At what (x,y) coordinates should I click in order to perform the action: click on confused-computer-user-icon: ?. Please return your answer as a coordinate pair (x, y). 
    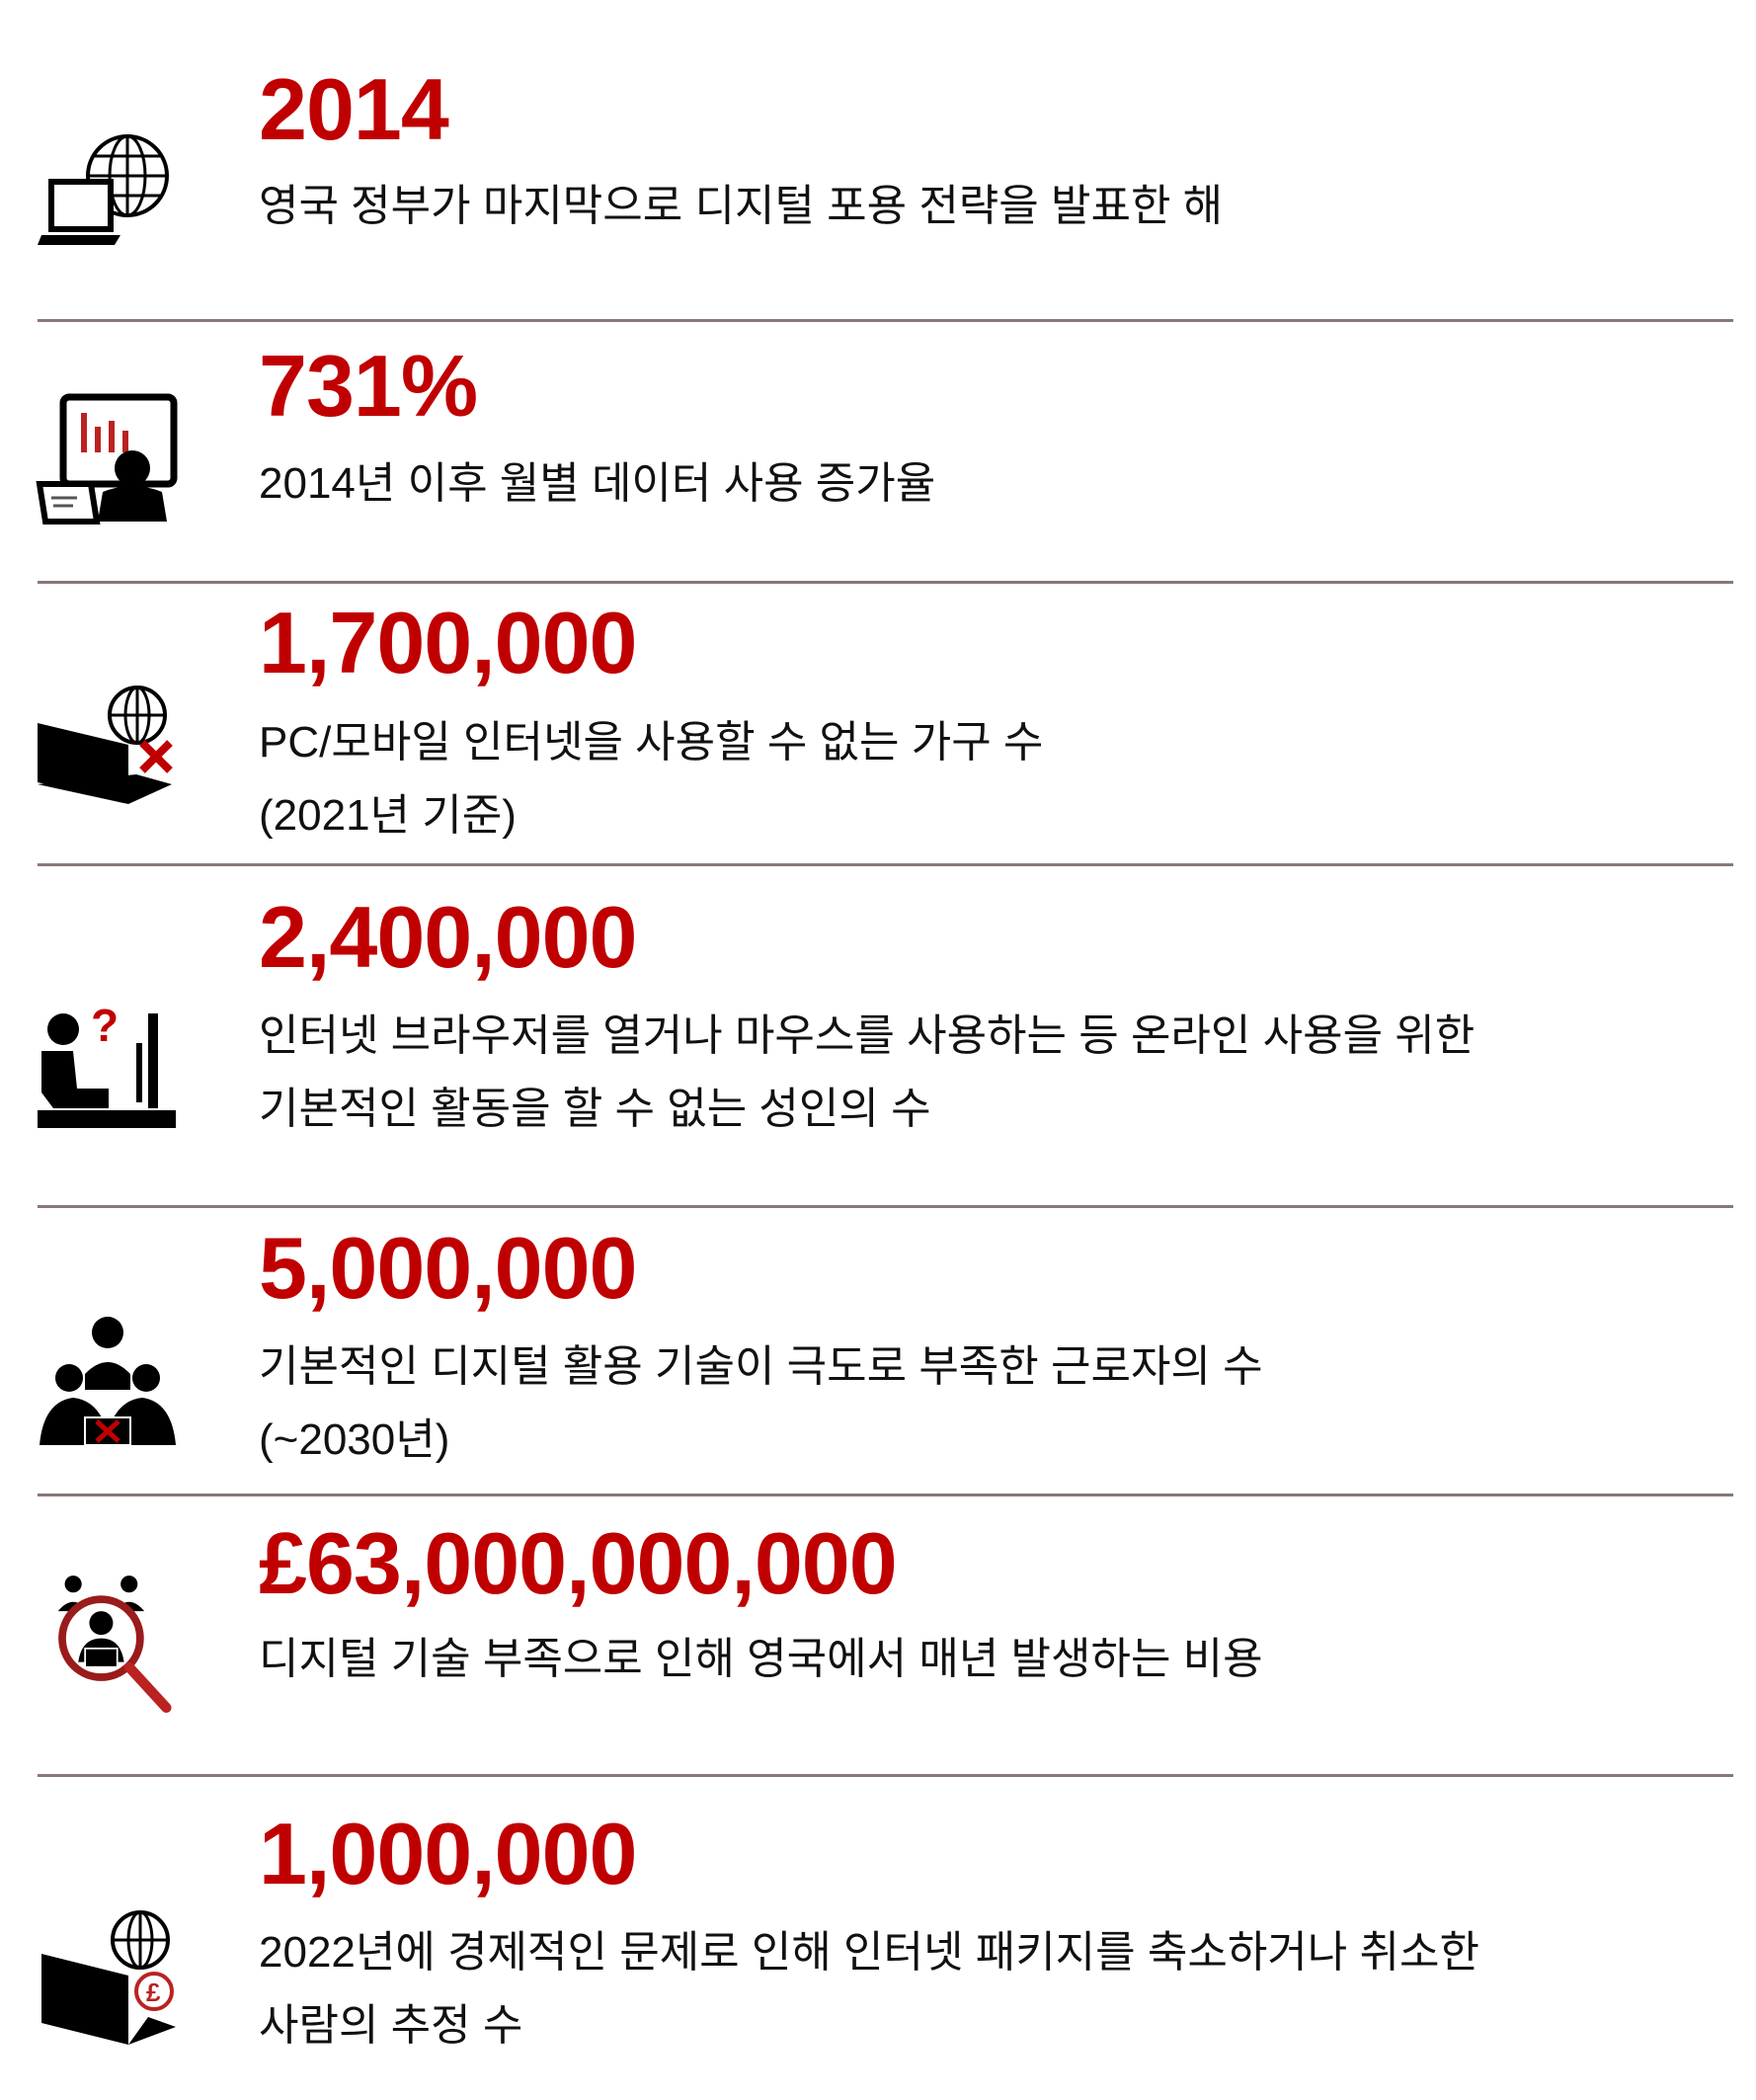
    Looking at the image, I should click on (107, 1064).